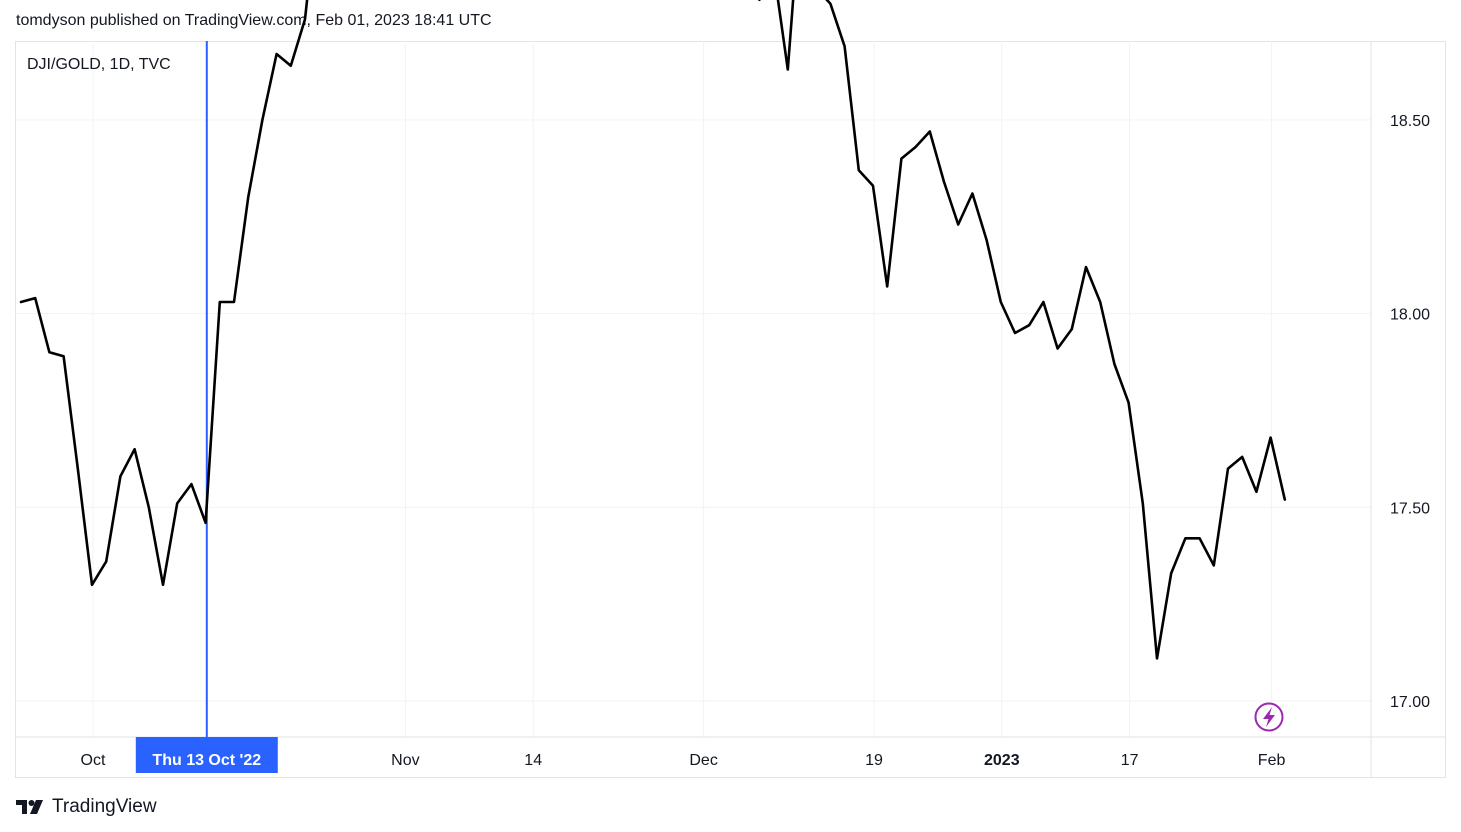 The image size is (1461, 832). Describe the element at coordinates (1002, 760) in the screenshot. I see `x-tick-label: 2023` at that location.